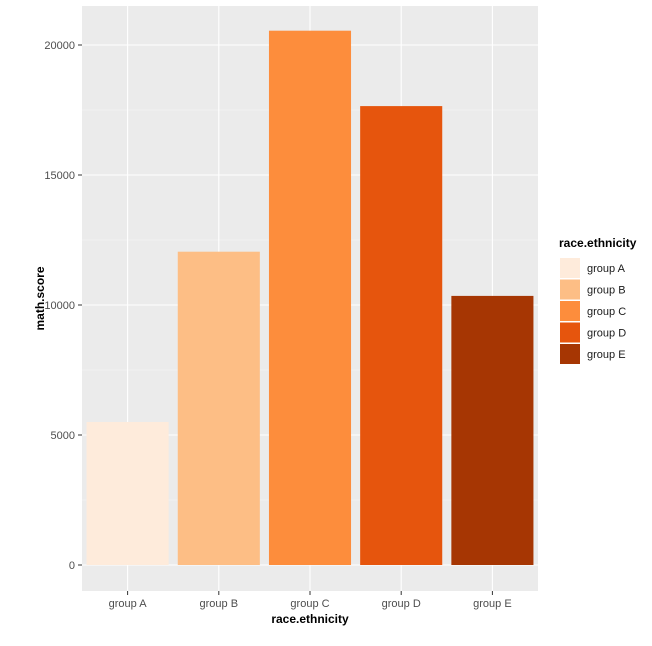 This screenshot has height=646, width=652. Describe the element at coordinates (127, 493) in the screenshot. I see `bar-group-a` at that location.